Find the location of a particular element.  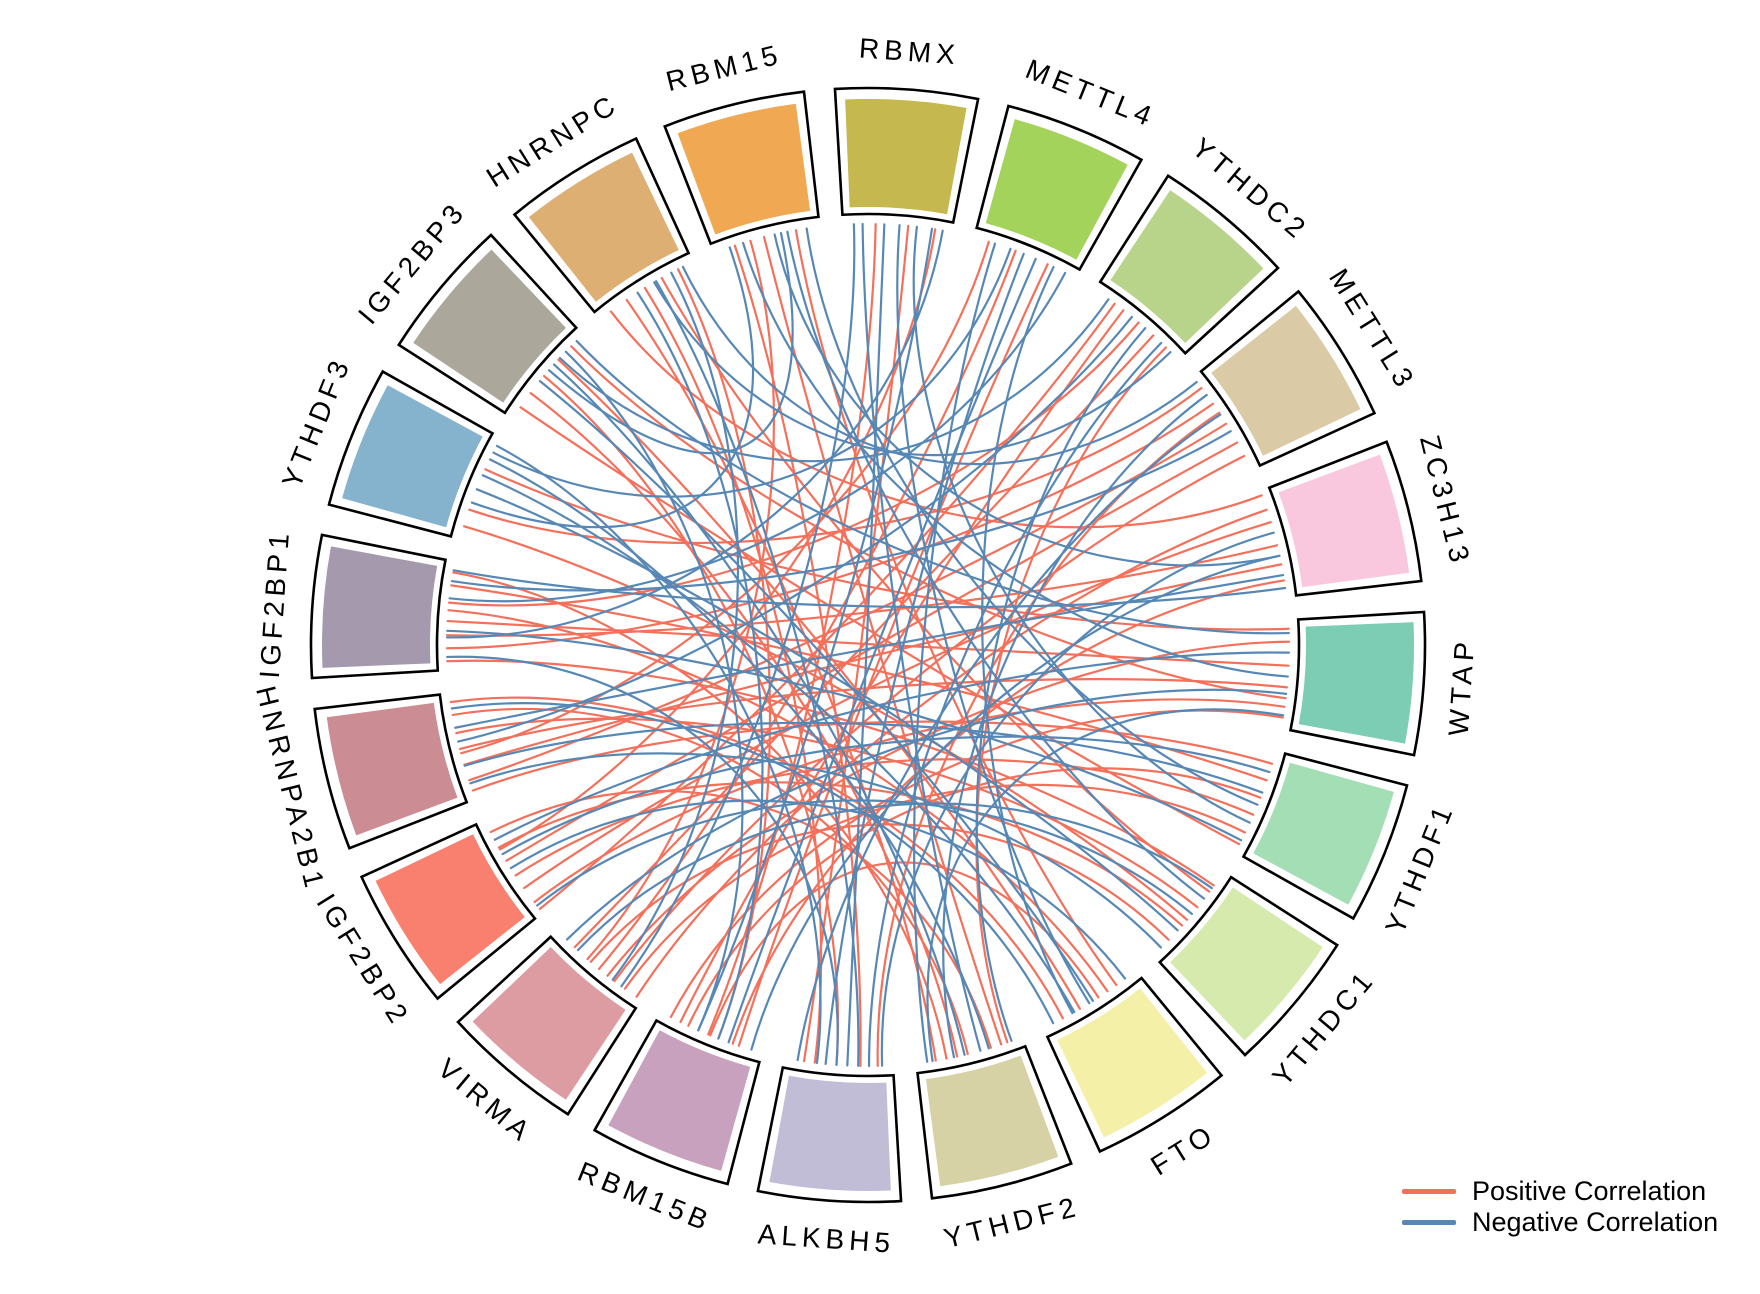

sector-fill-YTHDF2 is located at coordinates (992, 1121).